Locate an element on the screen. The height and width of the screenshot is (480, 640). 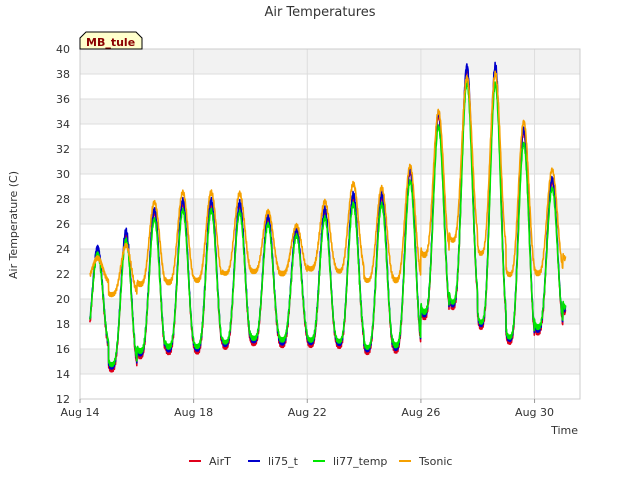
x-axis-label: Time is located at coordinates (564, 430).